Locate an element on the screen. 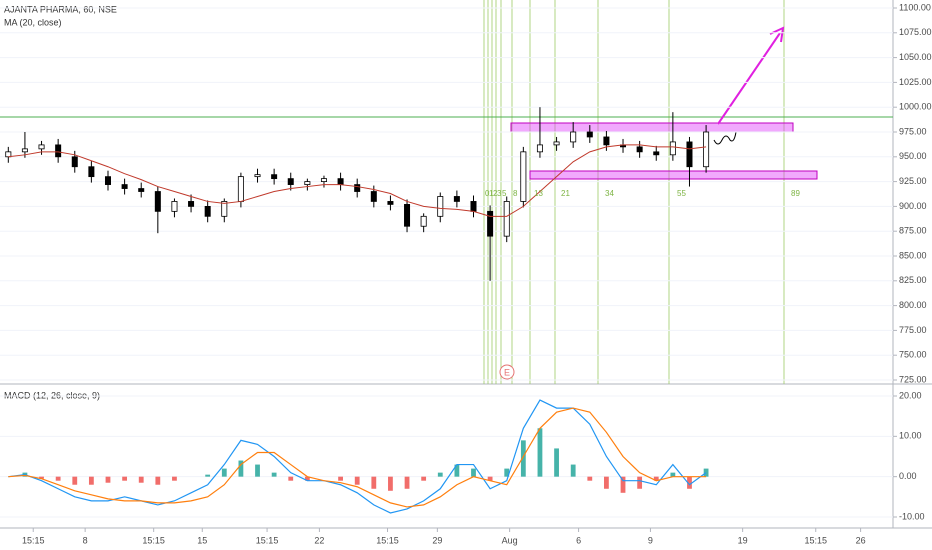 The image size is (932, 550). y-tick-label: 10.00 is located at coordinates (910, 436).